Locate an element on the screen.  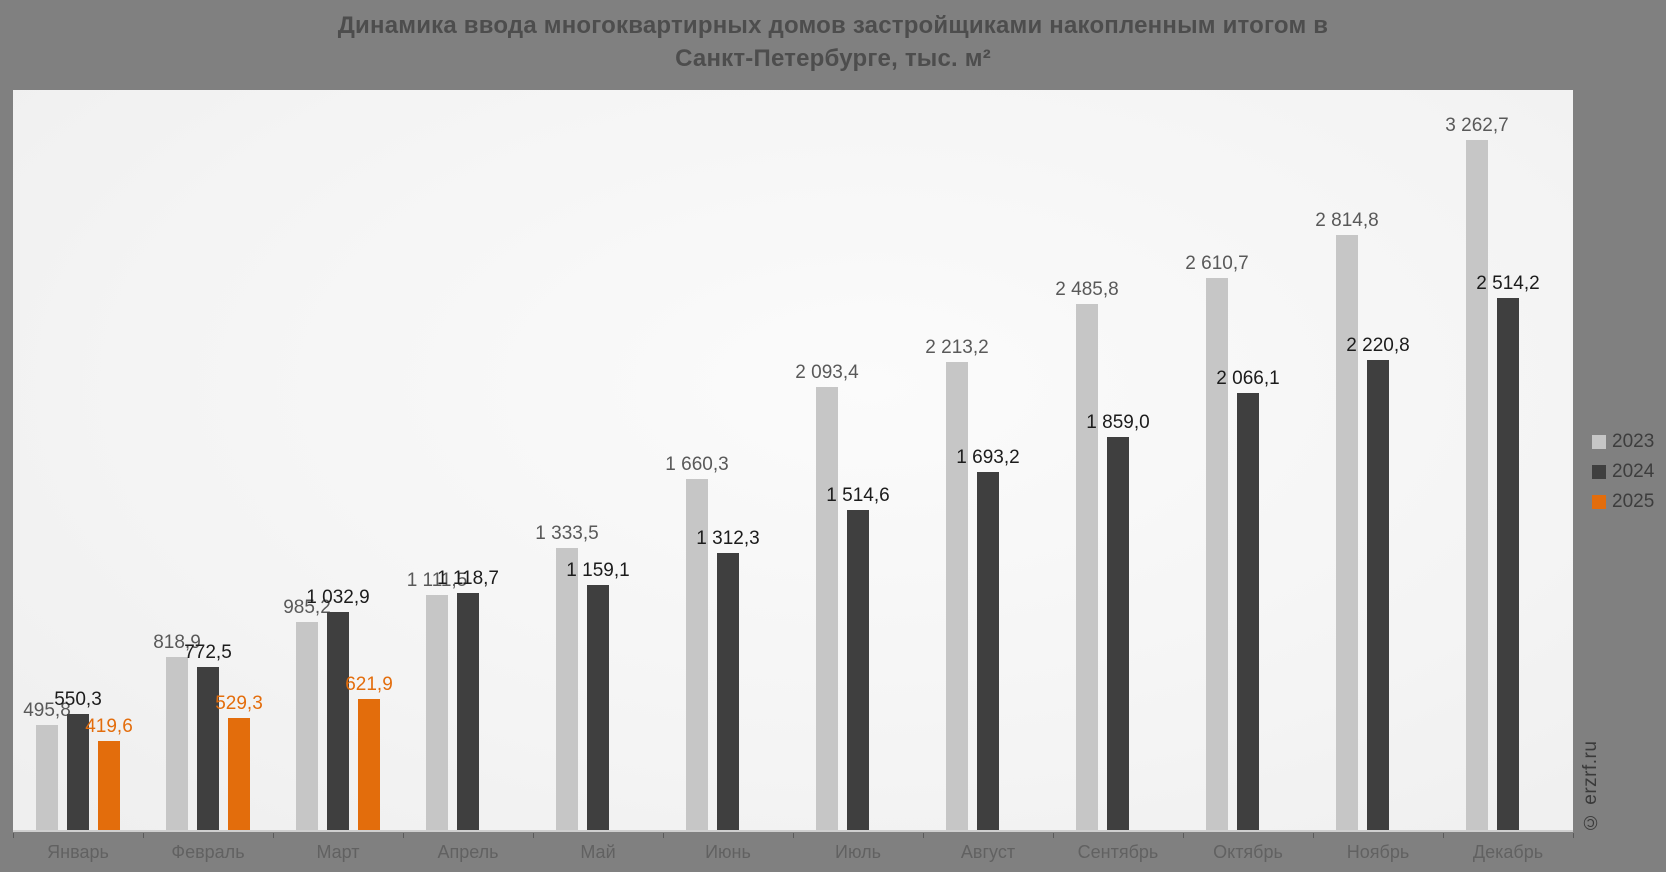
bar-2024: 772,5 is located at coordinates (208, 736).